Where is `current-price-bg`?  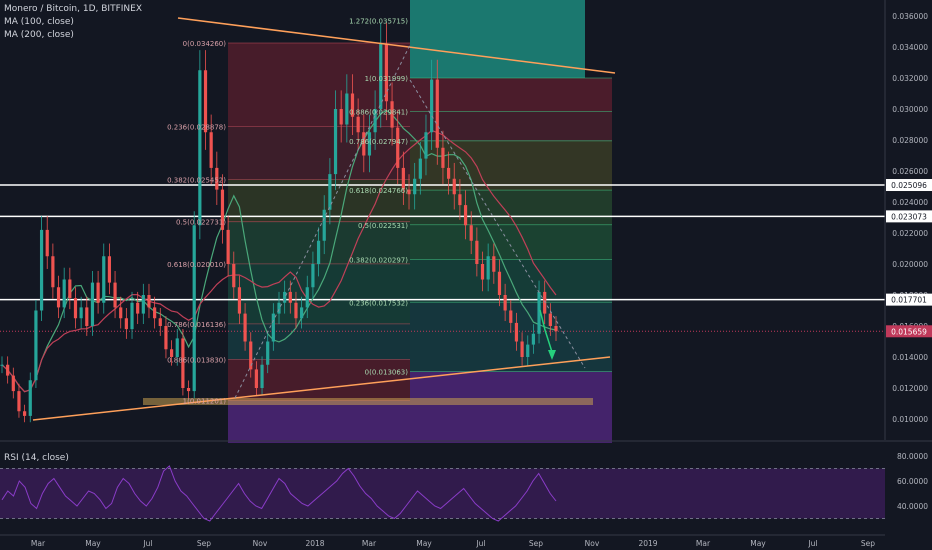 current-price-bg is located at coordinates (909, 331).